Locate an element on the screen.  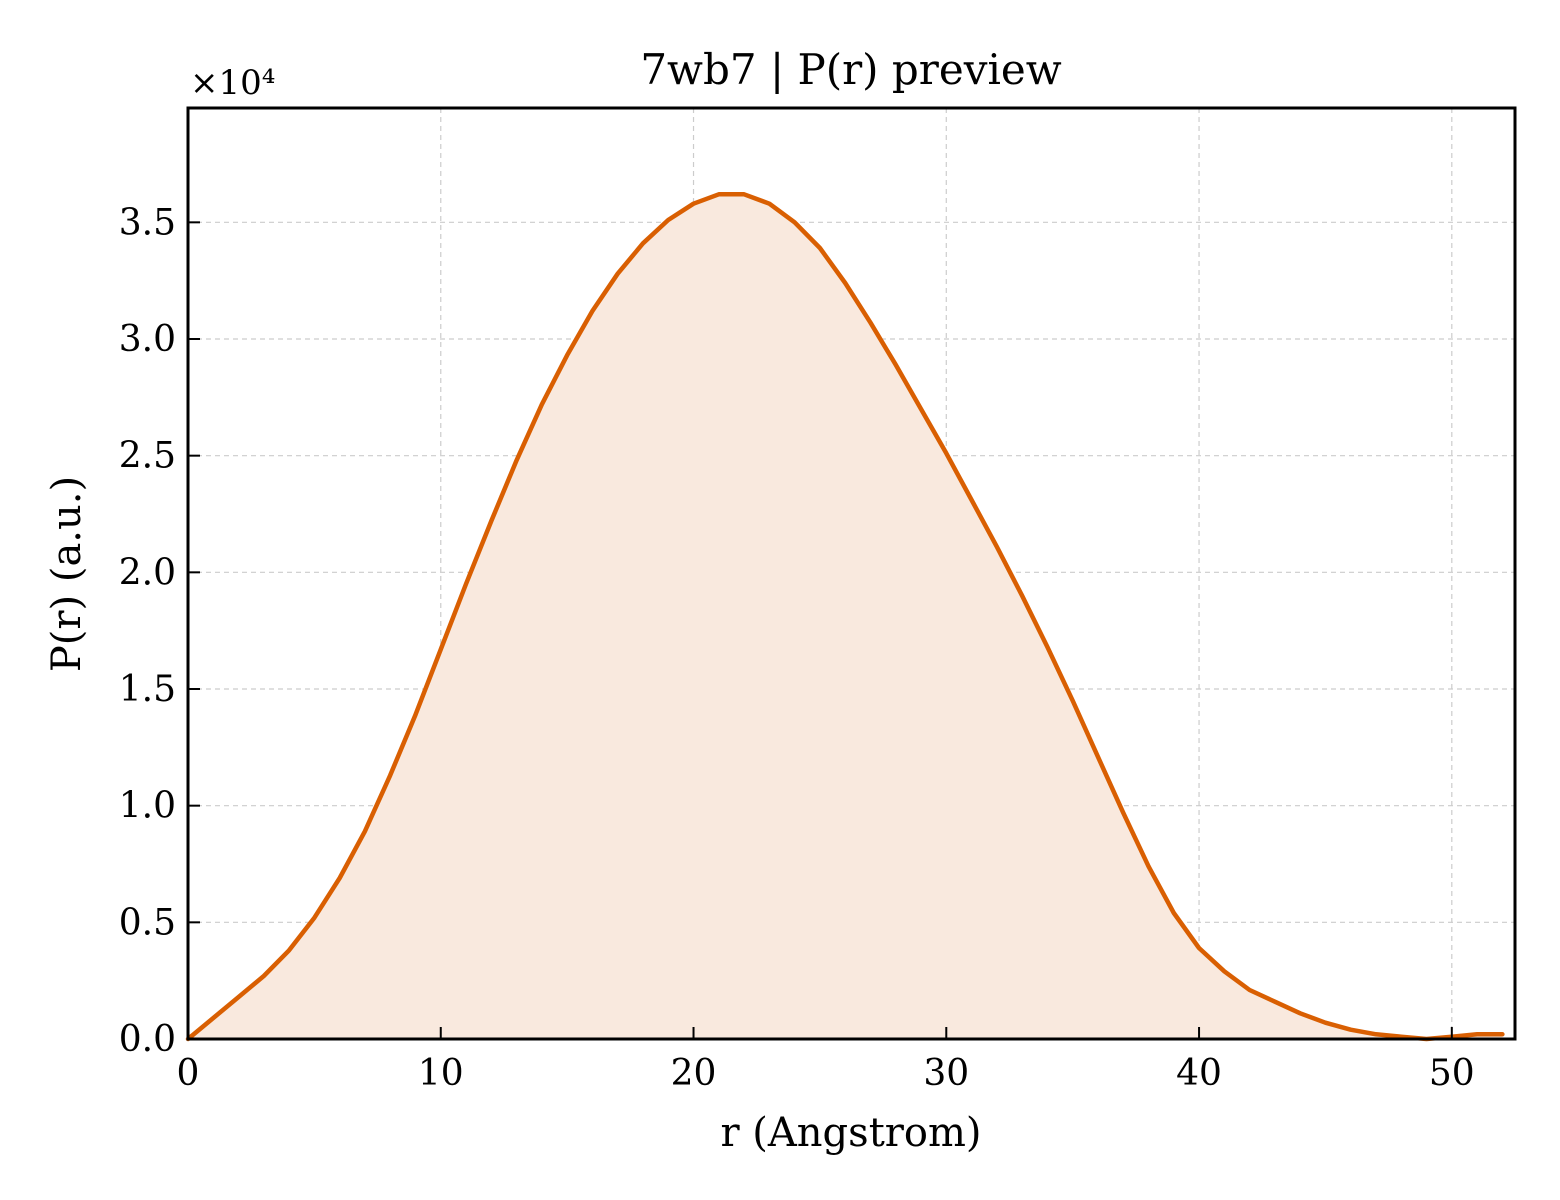
chart-title: 7wb7 | P(r) preview is located at coordinates (850, 69).